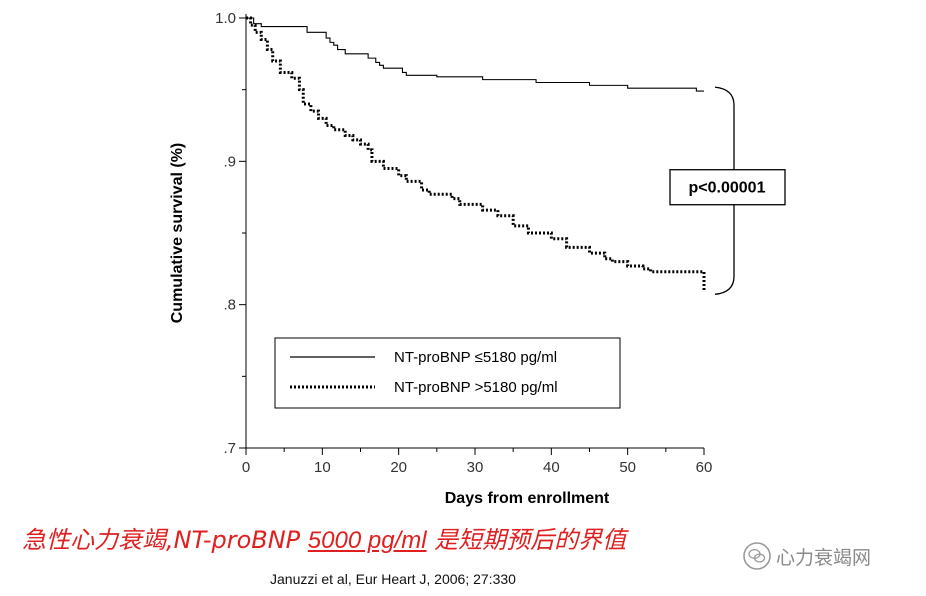 The width and height of the screenshot is (926, 596). I want to click on p-value-annotation: p<0.00001, so click(727, 190).